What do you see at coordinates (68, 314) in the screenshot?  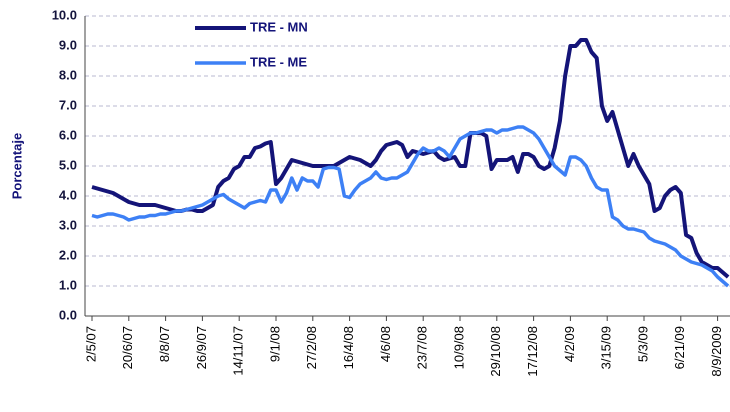 I see `y-tick-label: 0.0` at bounding box center [68, 314].